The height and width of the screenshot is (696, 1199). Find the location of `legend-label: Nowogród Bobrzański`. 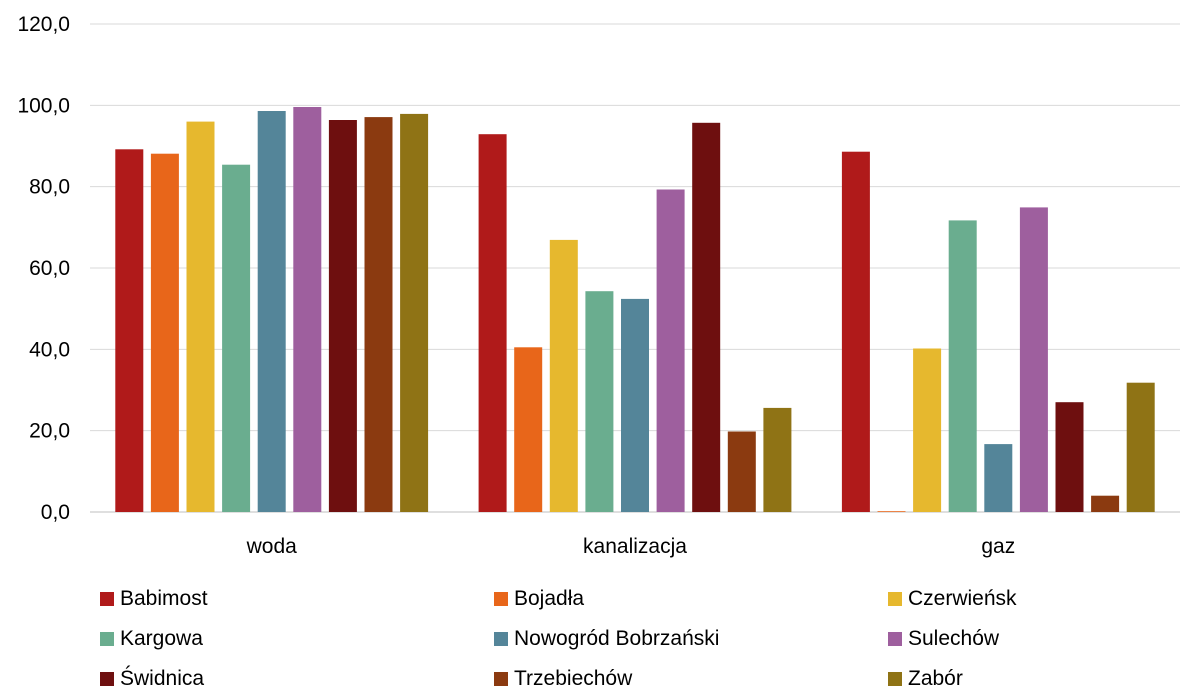

legend-label: Nowogród Bobrzański is located at coordinates (617, 638).